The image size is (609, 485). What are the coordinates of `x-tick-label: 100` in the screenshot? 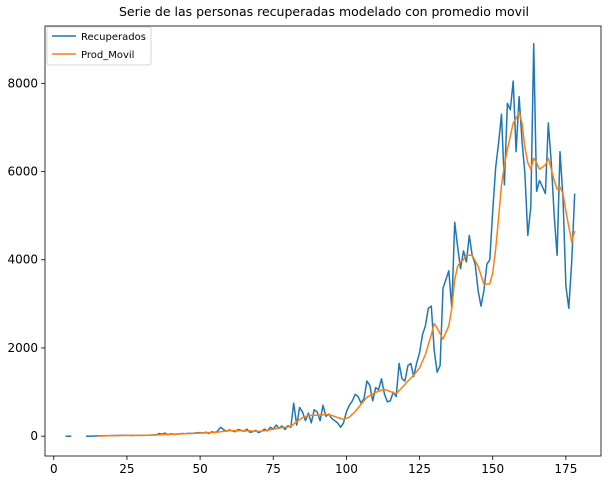 It's located at (346, 469).